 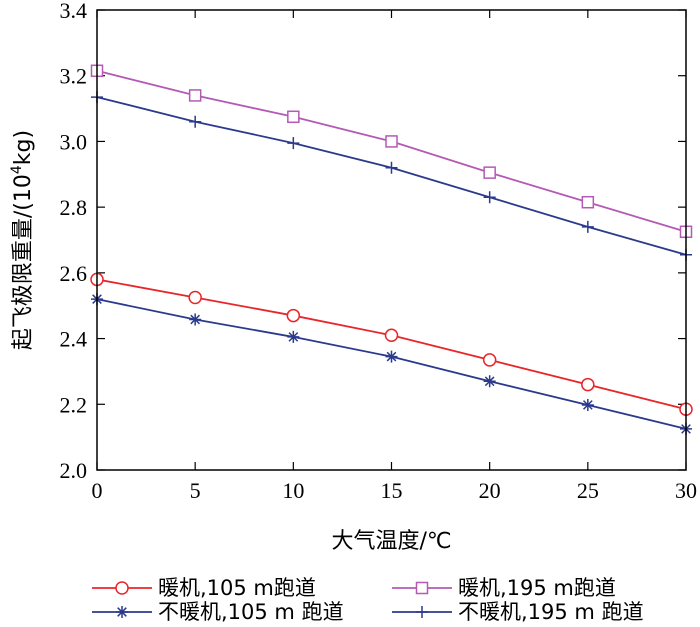 I want to click on y-tick-label: 2.4, so click(x=74, y=339).